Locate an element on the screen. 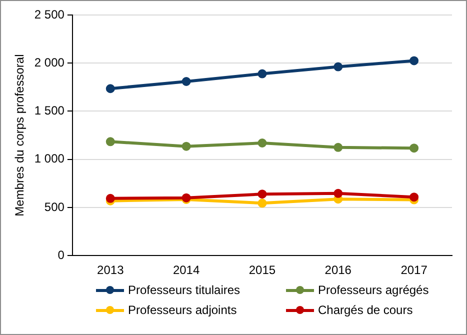 Image resolution: width=467 pixels, height=335 pixels. y-tick-label: 2 500 is located at coordinates (49, 14).